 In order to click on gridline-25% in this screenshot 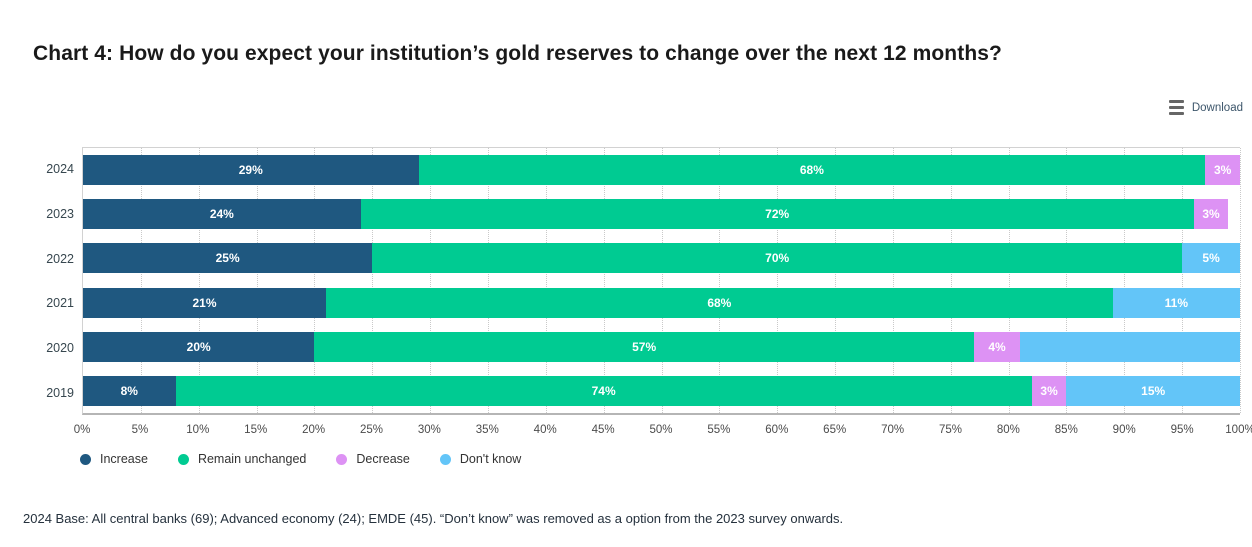, I will do `click(373, 280)`.